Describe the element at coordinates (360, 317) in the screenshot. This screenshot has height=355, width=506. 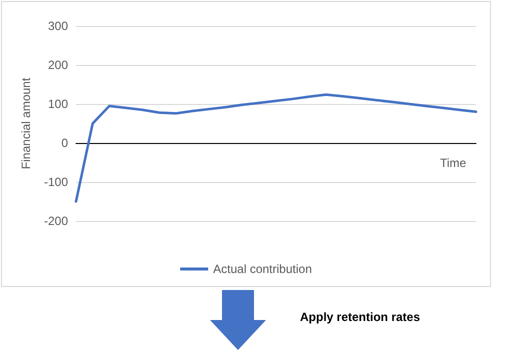
I see `text: Apply retention rates` at that location.